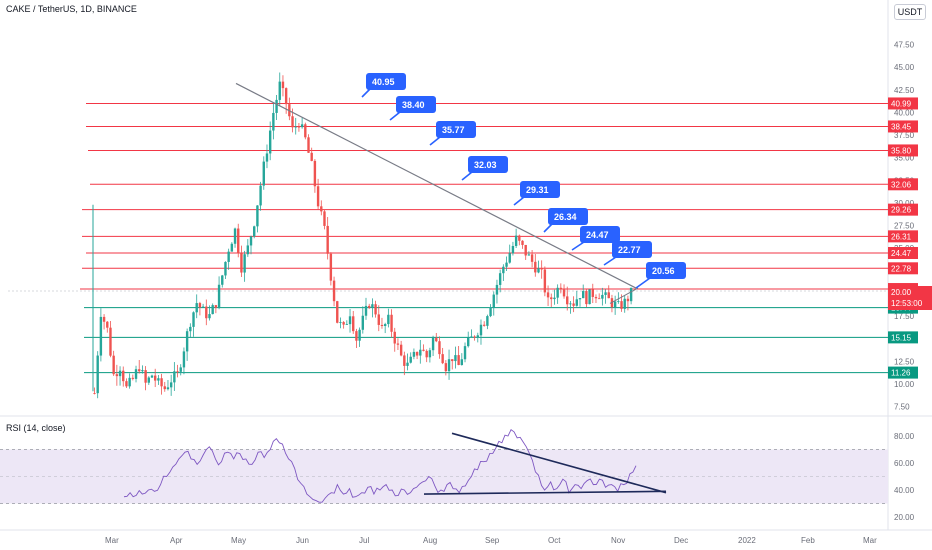  Describe the element at coordinates (453, 130) in the screenshot. I see `callout-label: 35.77` at that location.